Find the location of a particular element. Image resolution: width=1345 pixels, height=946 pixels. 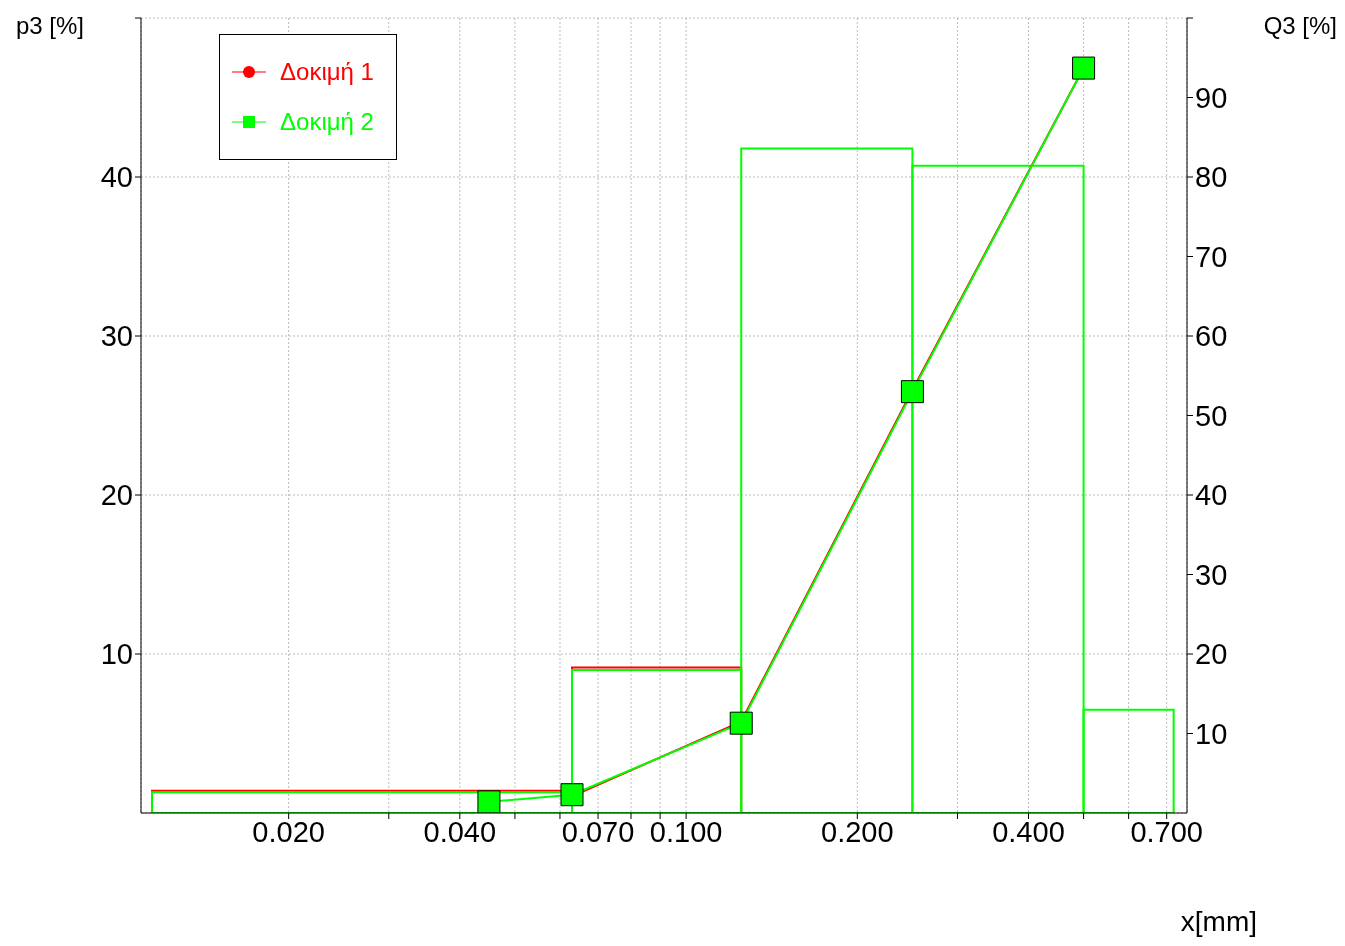

x-tick-label: 0.070 is located at coordinates (598, 831).